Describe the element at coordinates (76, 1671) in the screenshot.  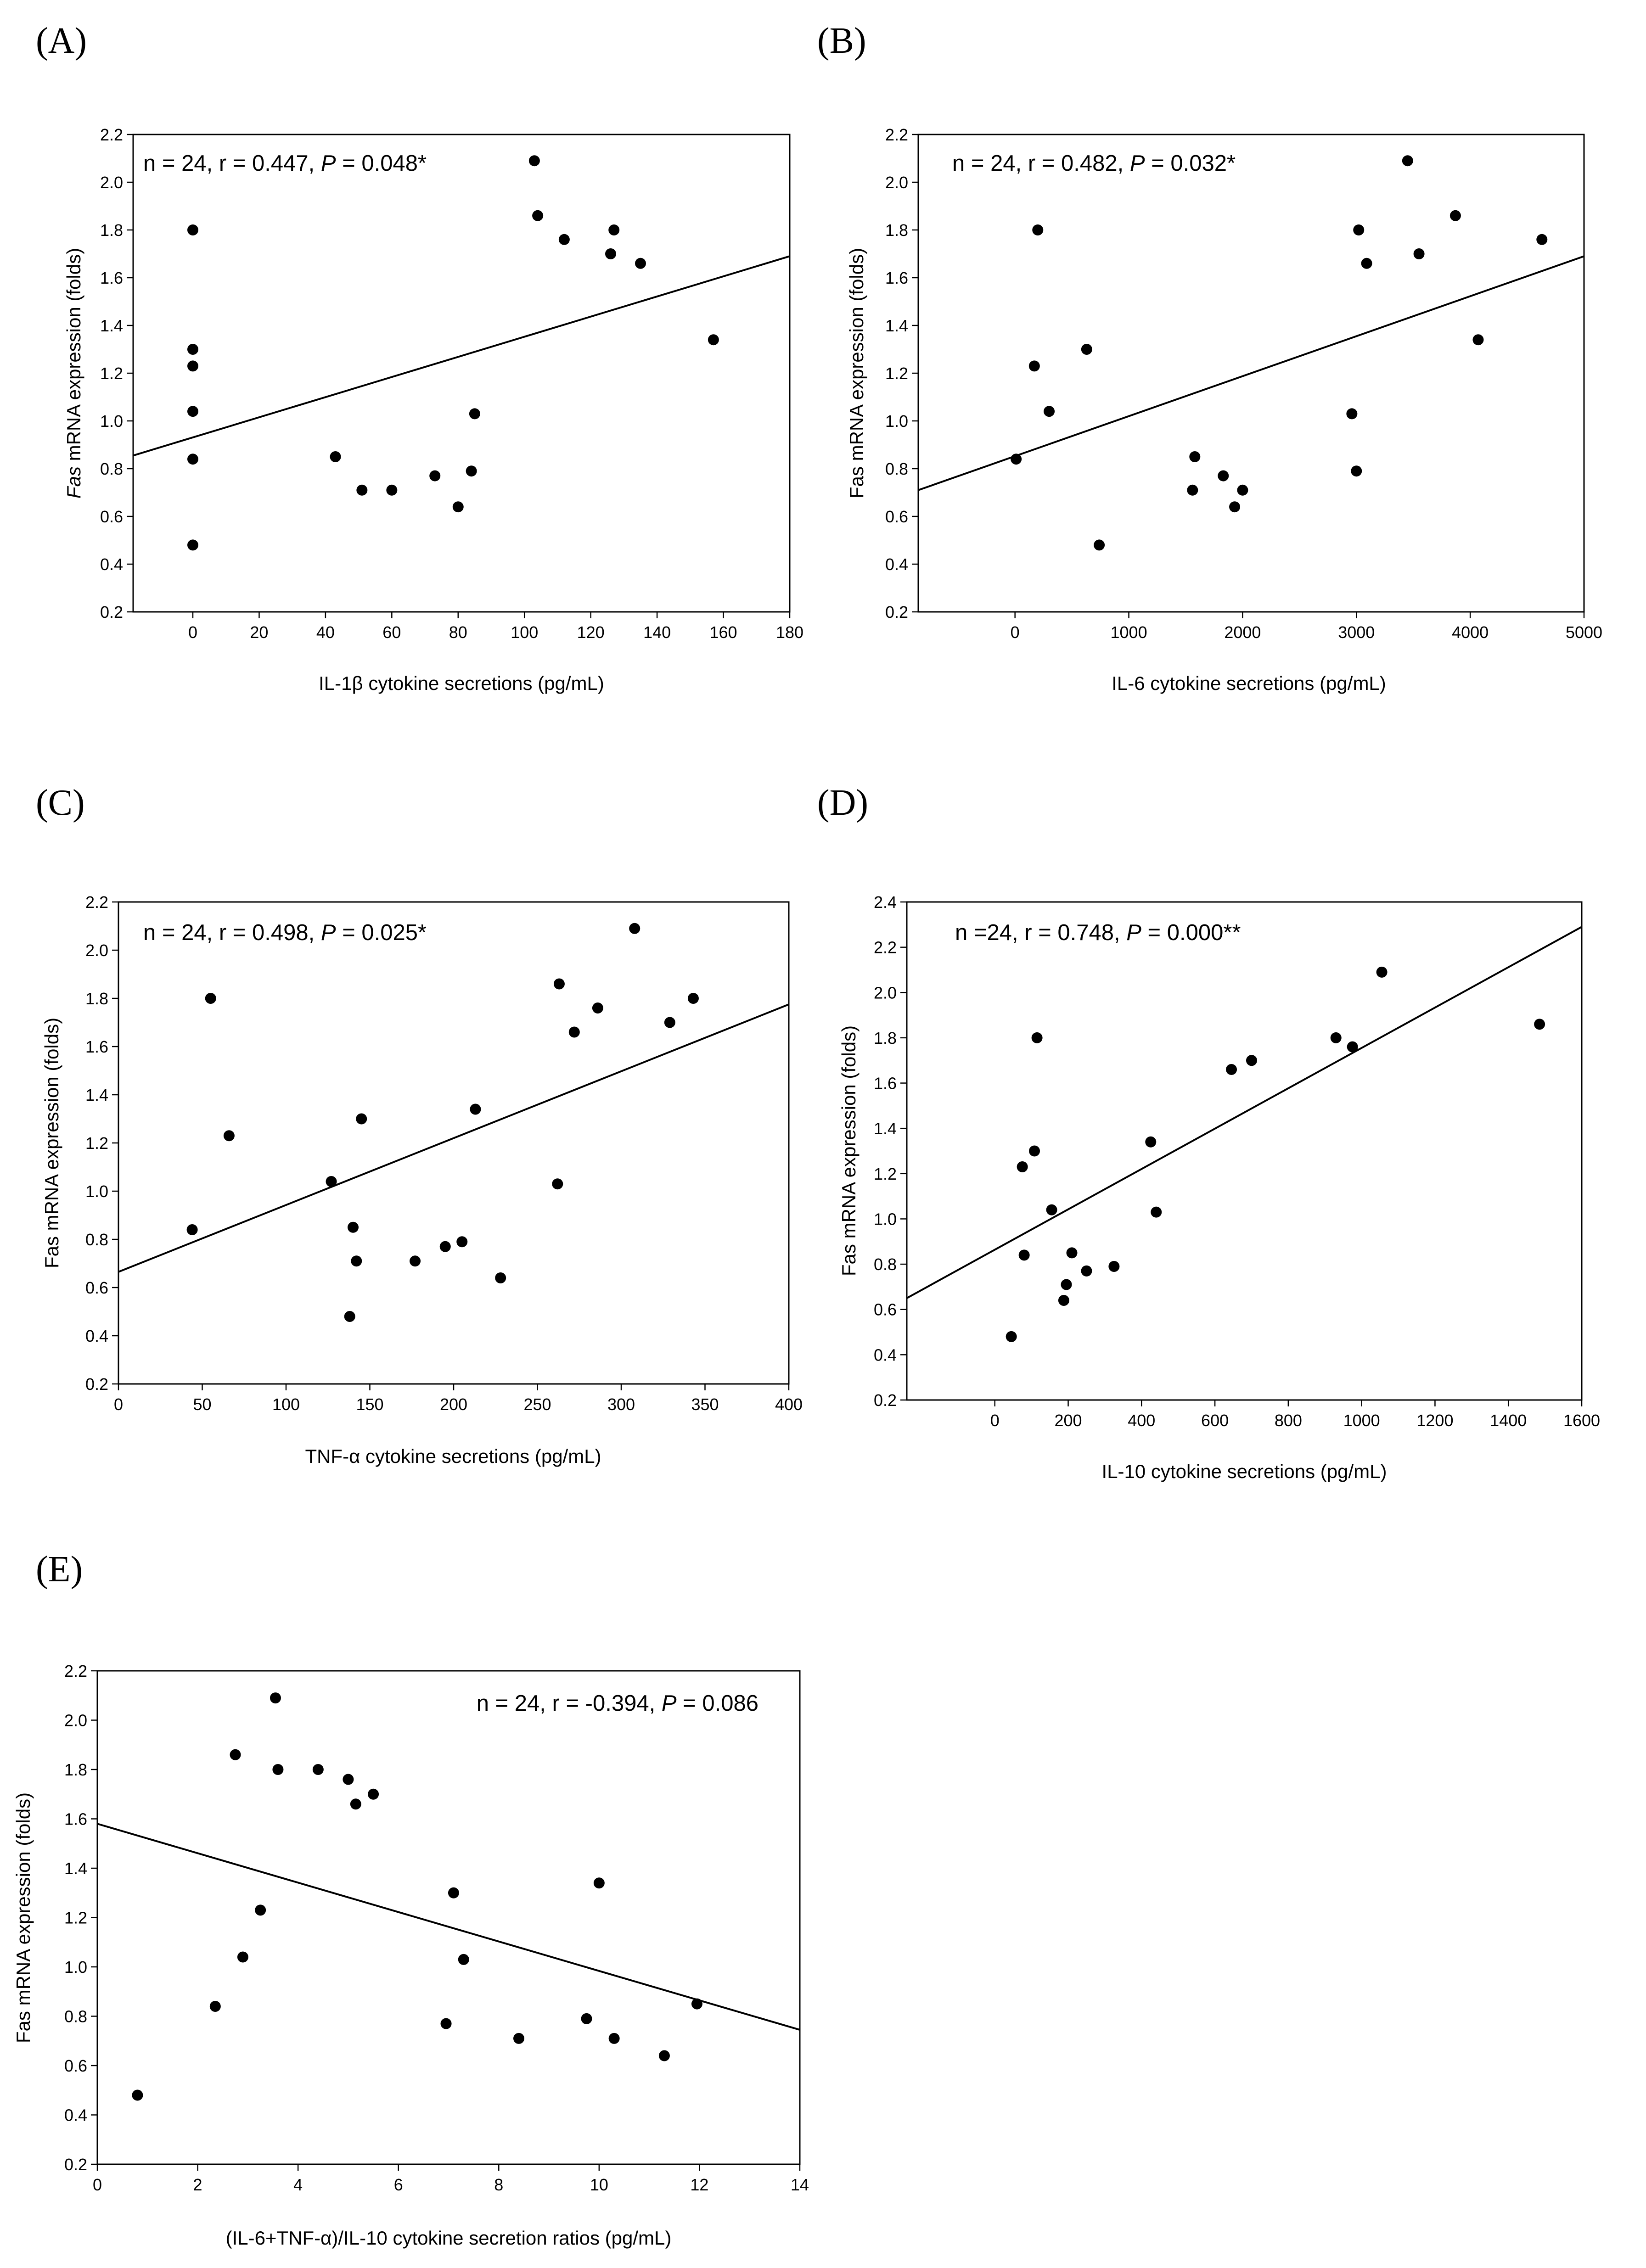
I see `y-tick-label: 2.2` at that location.